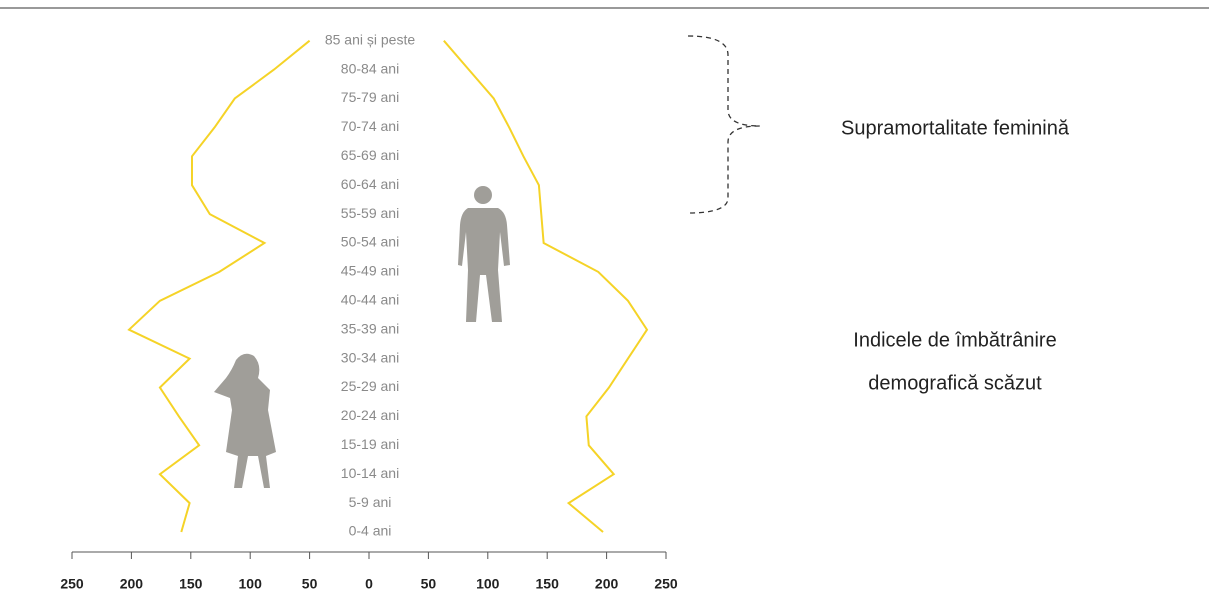 This screenshot has width=1209, height=607. I want to click on age-label: 40-44 ani, so click(370, 300).